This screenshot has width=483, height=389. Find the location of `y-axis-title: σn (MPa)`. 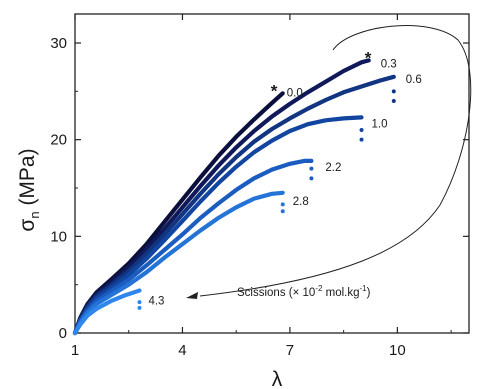

y-axis-title: σn (MPa) is located at coordinates (29, 189).